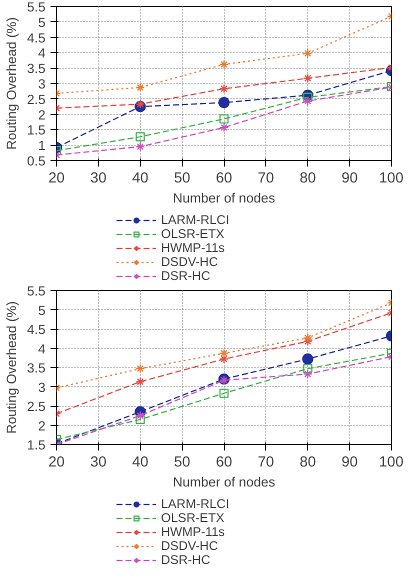 The height and width of the screenshot is (587, 413). What do you see at coordinates (42, 146) in the screenshot?
I see `y-tick-label: 1` at bounding box center [42, 146].